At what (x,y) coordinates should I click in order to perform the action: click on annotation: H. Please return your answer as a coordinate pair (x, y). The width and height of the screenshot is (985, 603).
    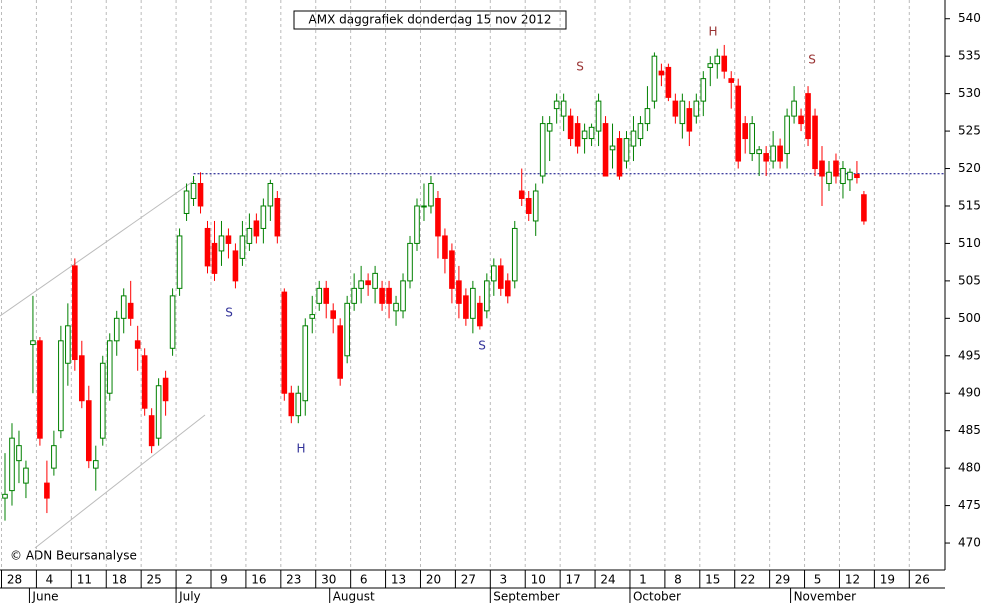
    Looking at the image, I should click on (300, 449).